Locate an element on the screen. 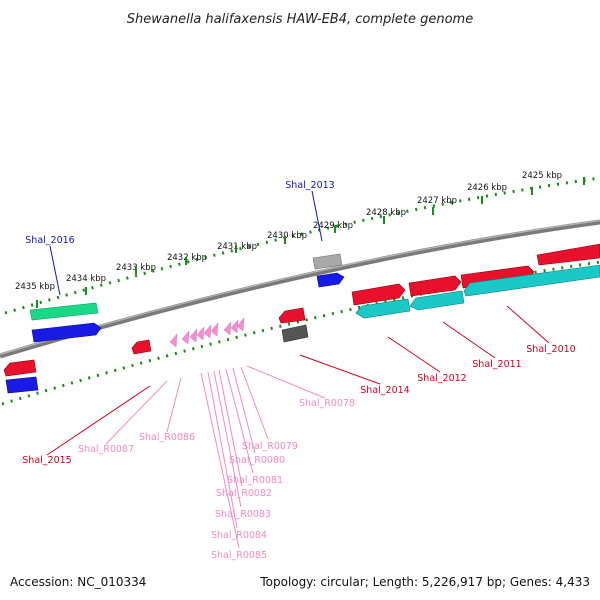  gene-label-shal-2013: Shal_2013 is located at coordinates (309, 185).